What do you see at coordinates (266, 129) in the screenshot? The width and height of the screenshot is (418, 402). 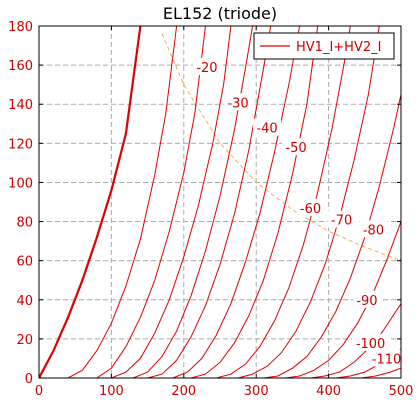 I see `curve-label: -40` at bounding box center [266, 129].